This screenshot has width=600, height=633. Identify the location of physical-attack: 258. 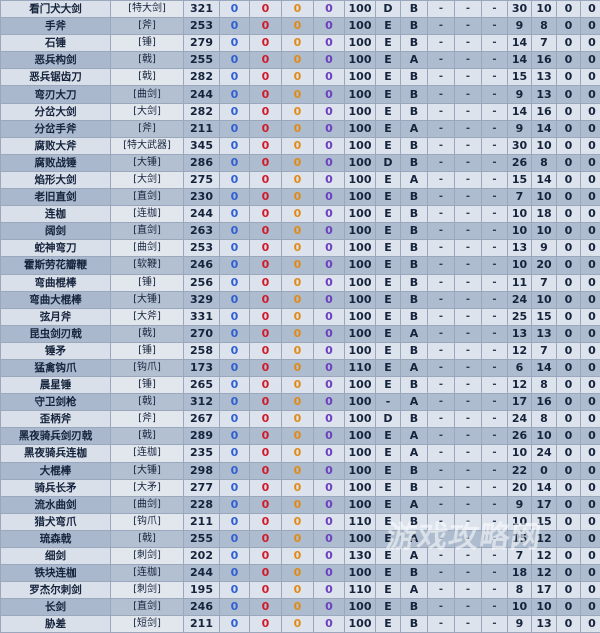
(202, 350).